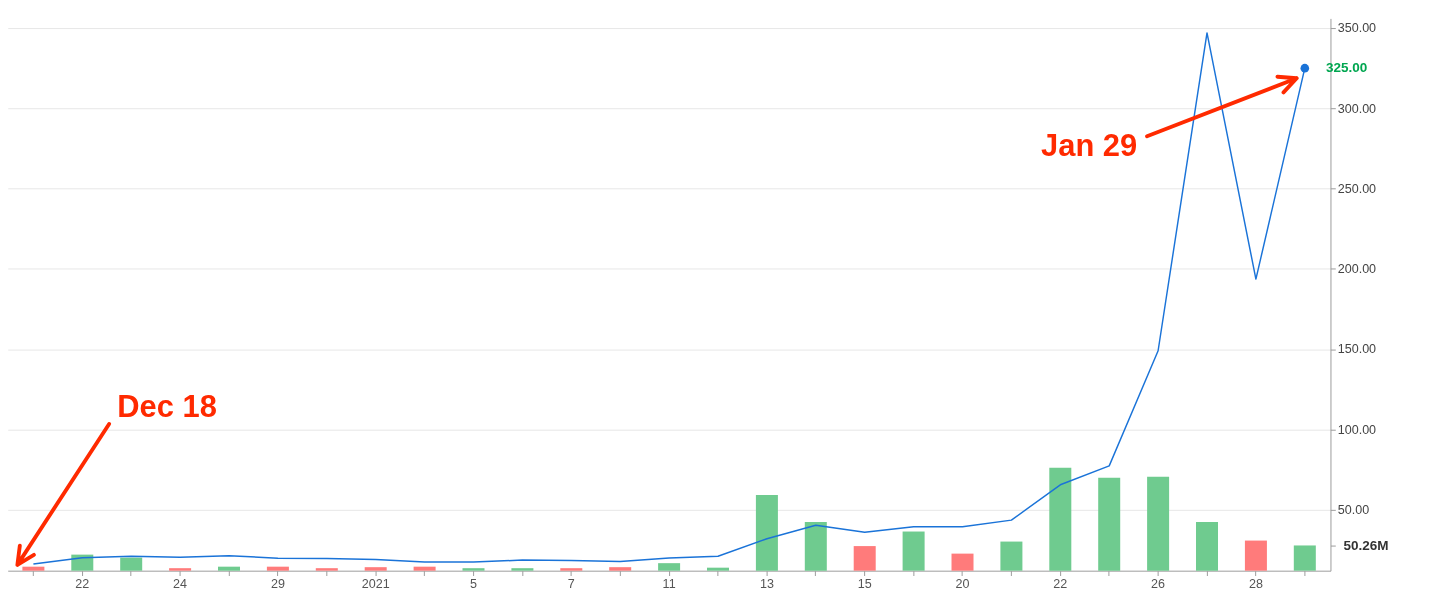 Image resolution: width=1456 pixels, height=611 pixels. What do you see at coordinates (962, 583) in the screenshot?
I see `x-tick-label: 20` at bounding box center [962, 583].